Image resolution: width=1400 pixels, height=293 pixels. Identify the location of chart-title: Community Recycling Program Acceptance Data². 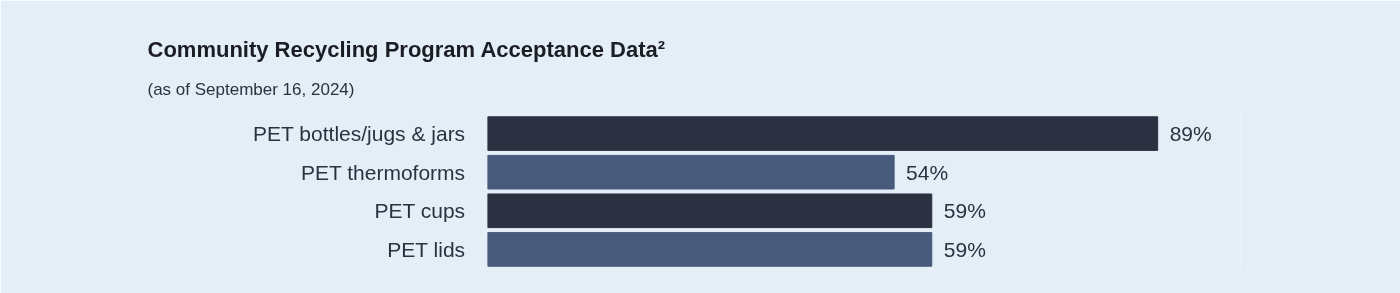
(406, 49).